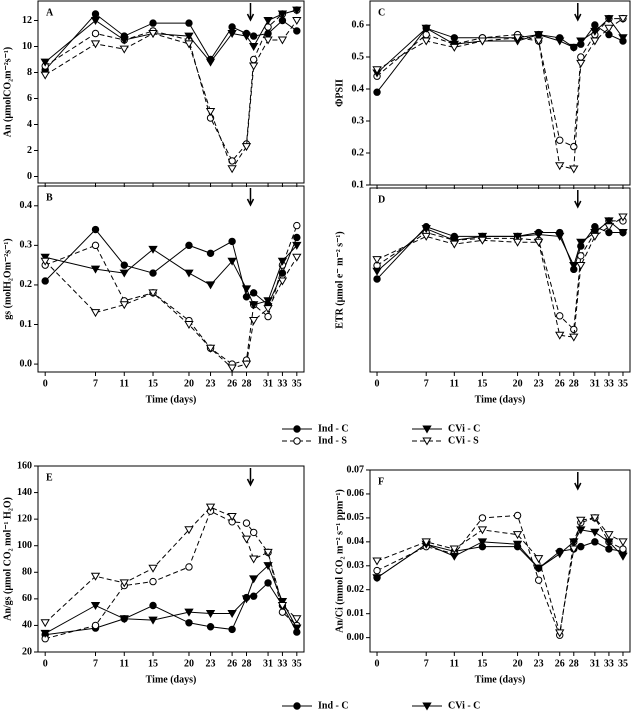 This screenshot has width=631, height=711. I want to click on y-tick-label: 0.05, so click(356, 517).